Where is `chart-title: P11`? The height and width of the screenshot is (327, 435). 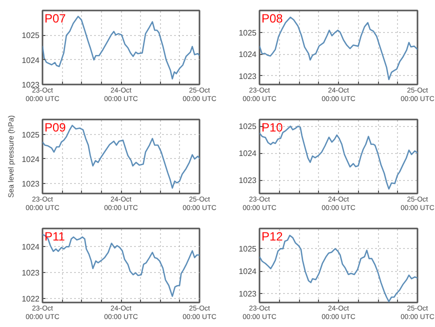 chart-title: P11 is located at coordinates (55, 237).